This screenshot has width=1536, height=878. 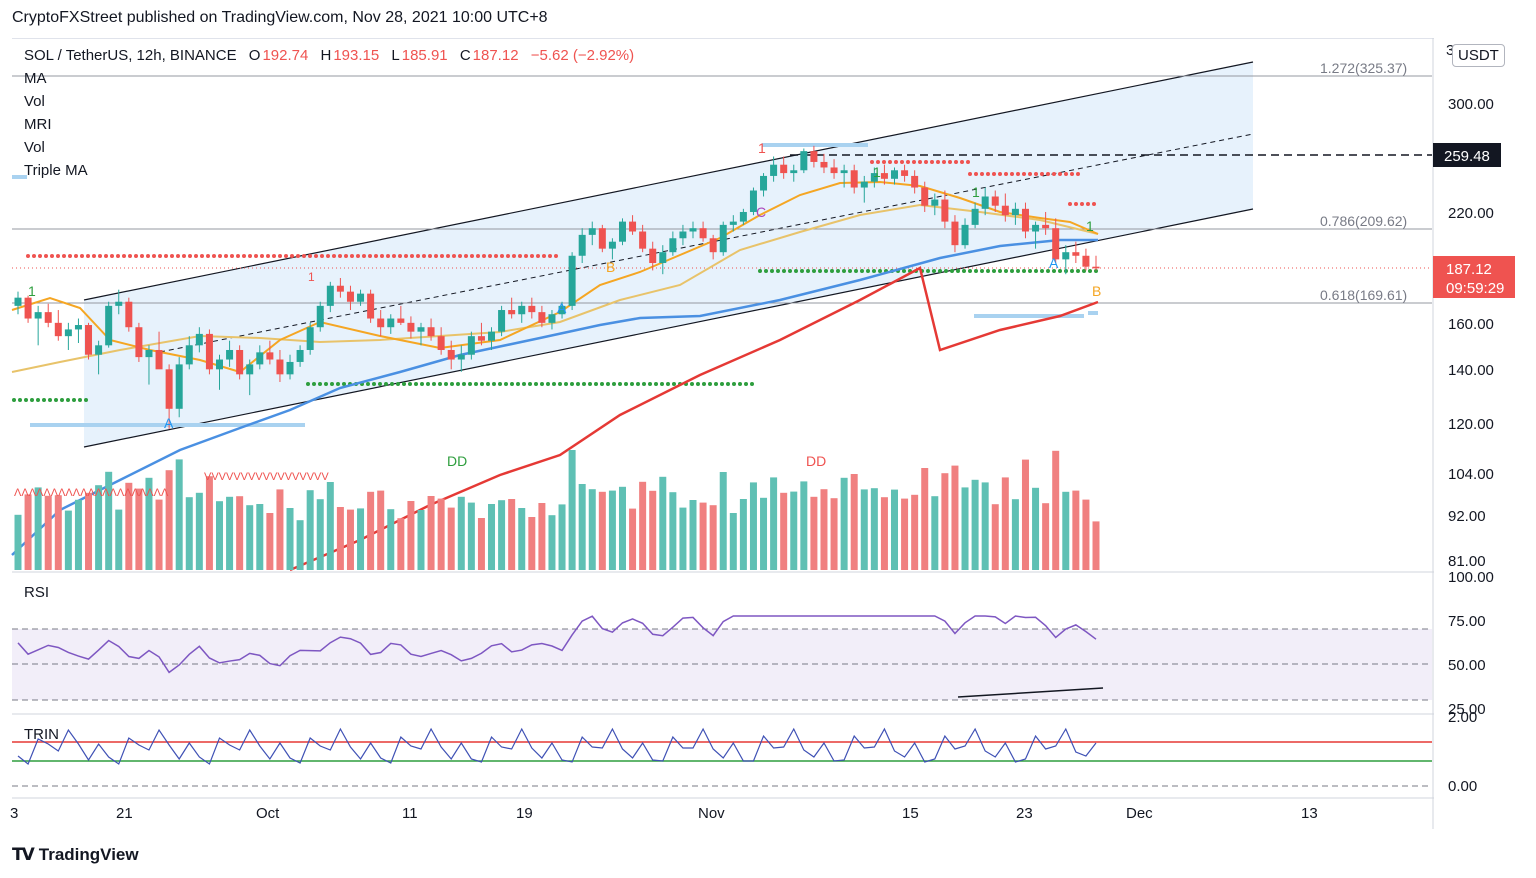 What do you see at coordinates (56, 170) in the screenshot?
I see `indicator-triple-ma: Triple MA` at bounding box center [56, 170].